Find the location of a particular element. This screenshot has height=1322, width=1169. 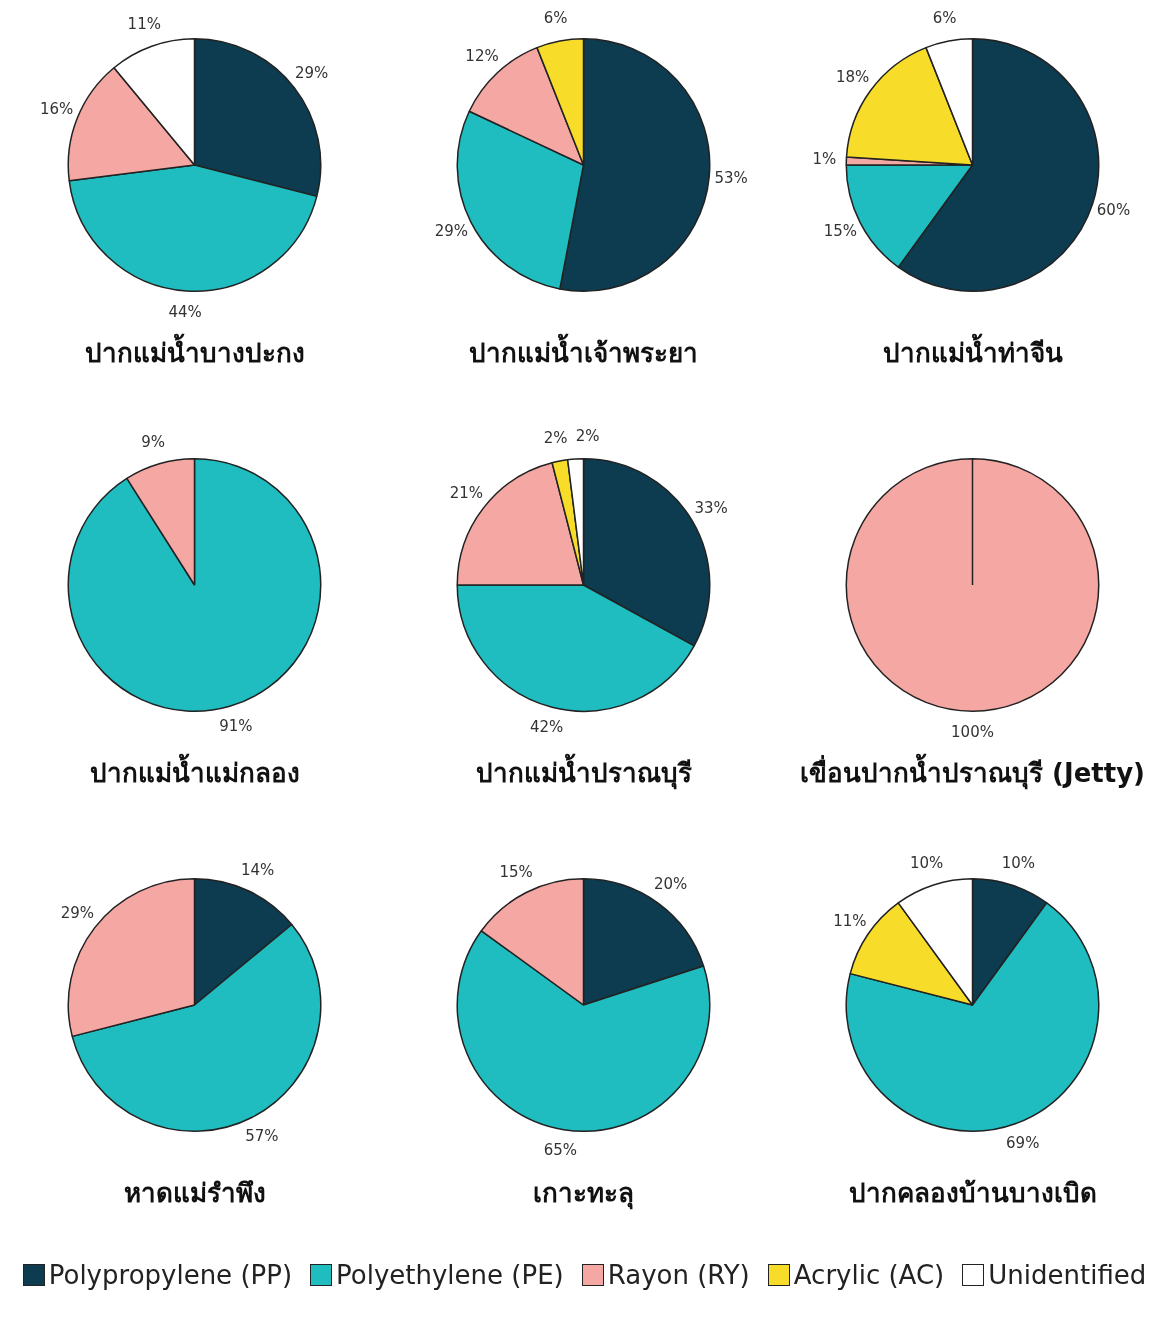

data-label: 65% is located at coordinates (560, 1150).